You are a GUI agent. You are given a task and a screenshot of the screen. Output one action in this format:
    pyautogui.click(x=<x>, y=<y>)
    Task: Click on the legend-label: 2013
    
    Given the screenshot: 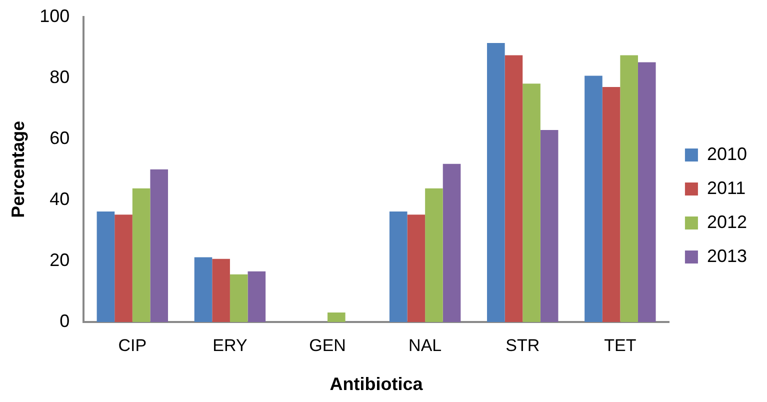 What is the action you would take?
    pyautogui.click(x=727, y=256)
    